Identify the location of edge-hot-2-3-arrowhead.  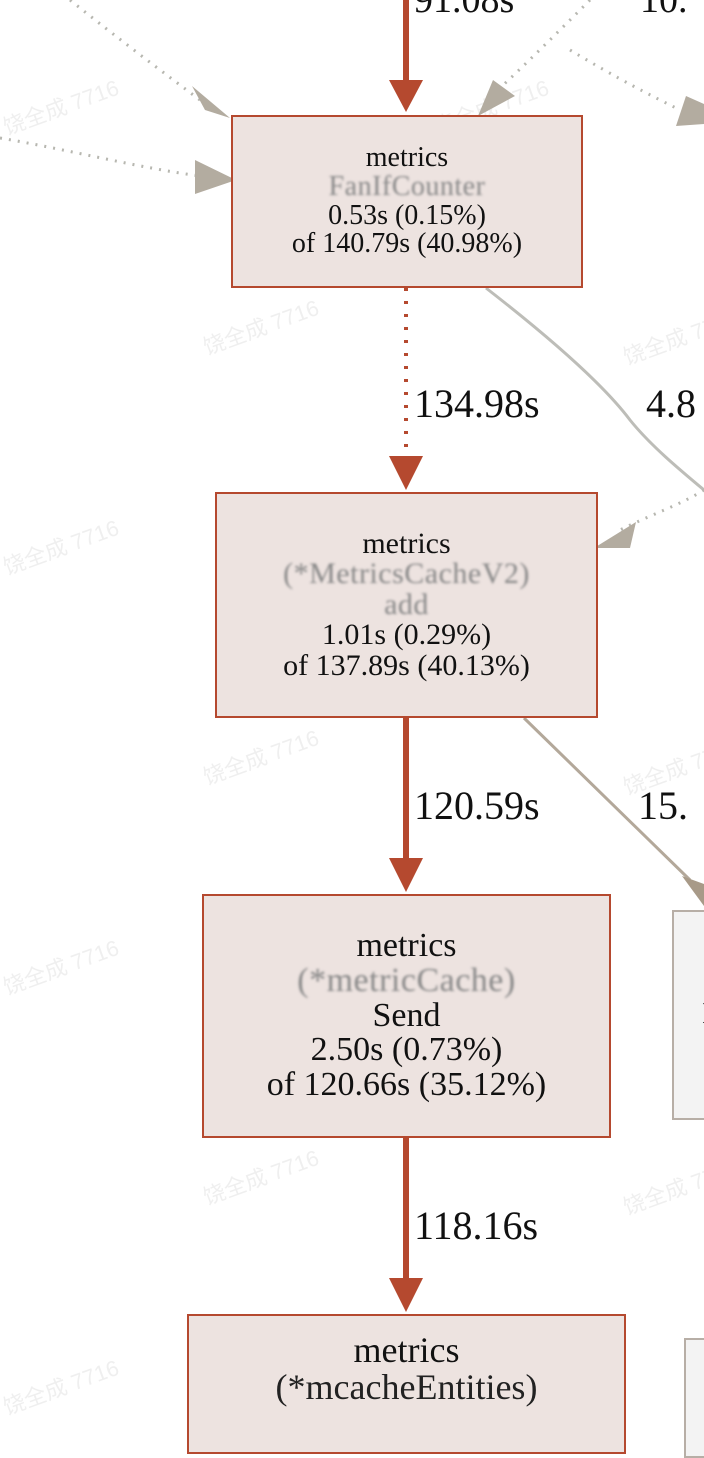
(406, 875).